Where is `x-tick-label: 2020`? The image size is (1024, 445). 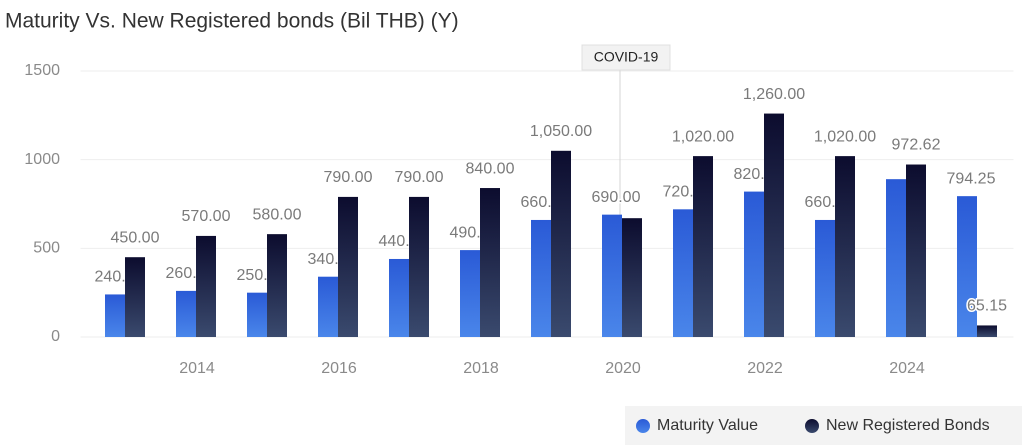 x-tick-label: 2020 is located at coordinates (623, 368).